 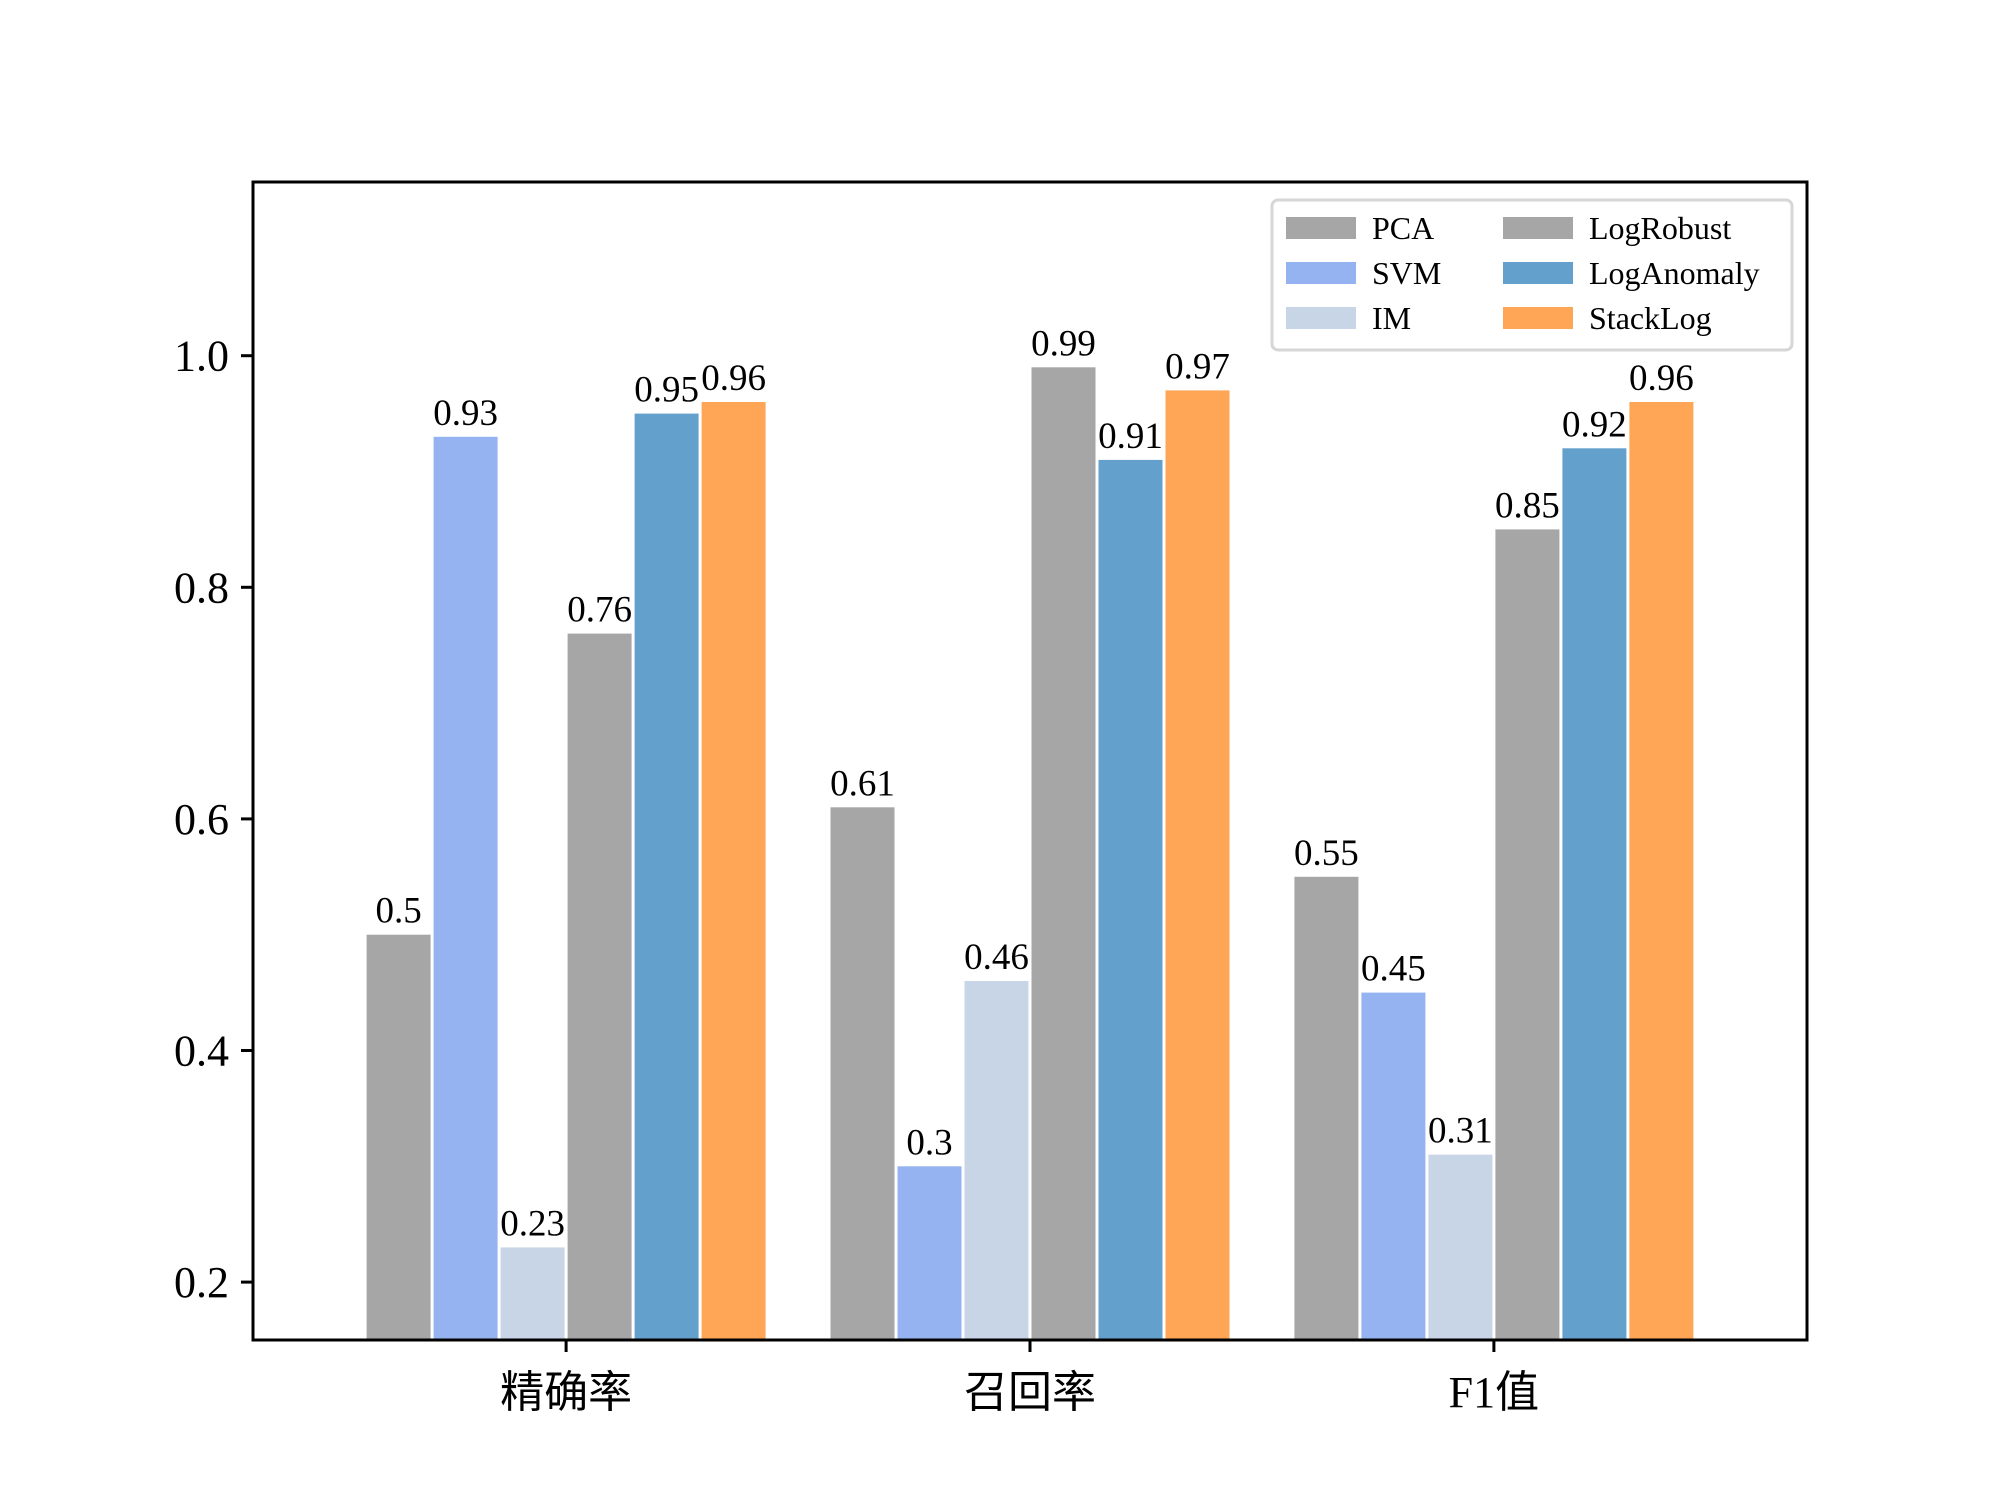 I want to click on data-label-stacklog-2: 0.97, so click(x=1197, y=366).